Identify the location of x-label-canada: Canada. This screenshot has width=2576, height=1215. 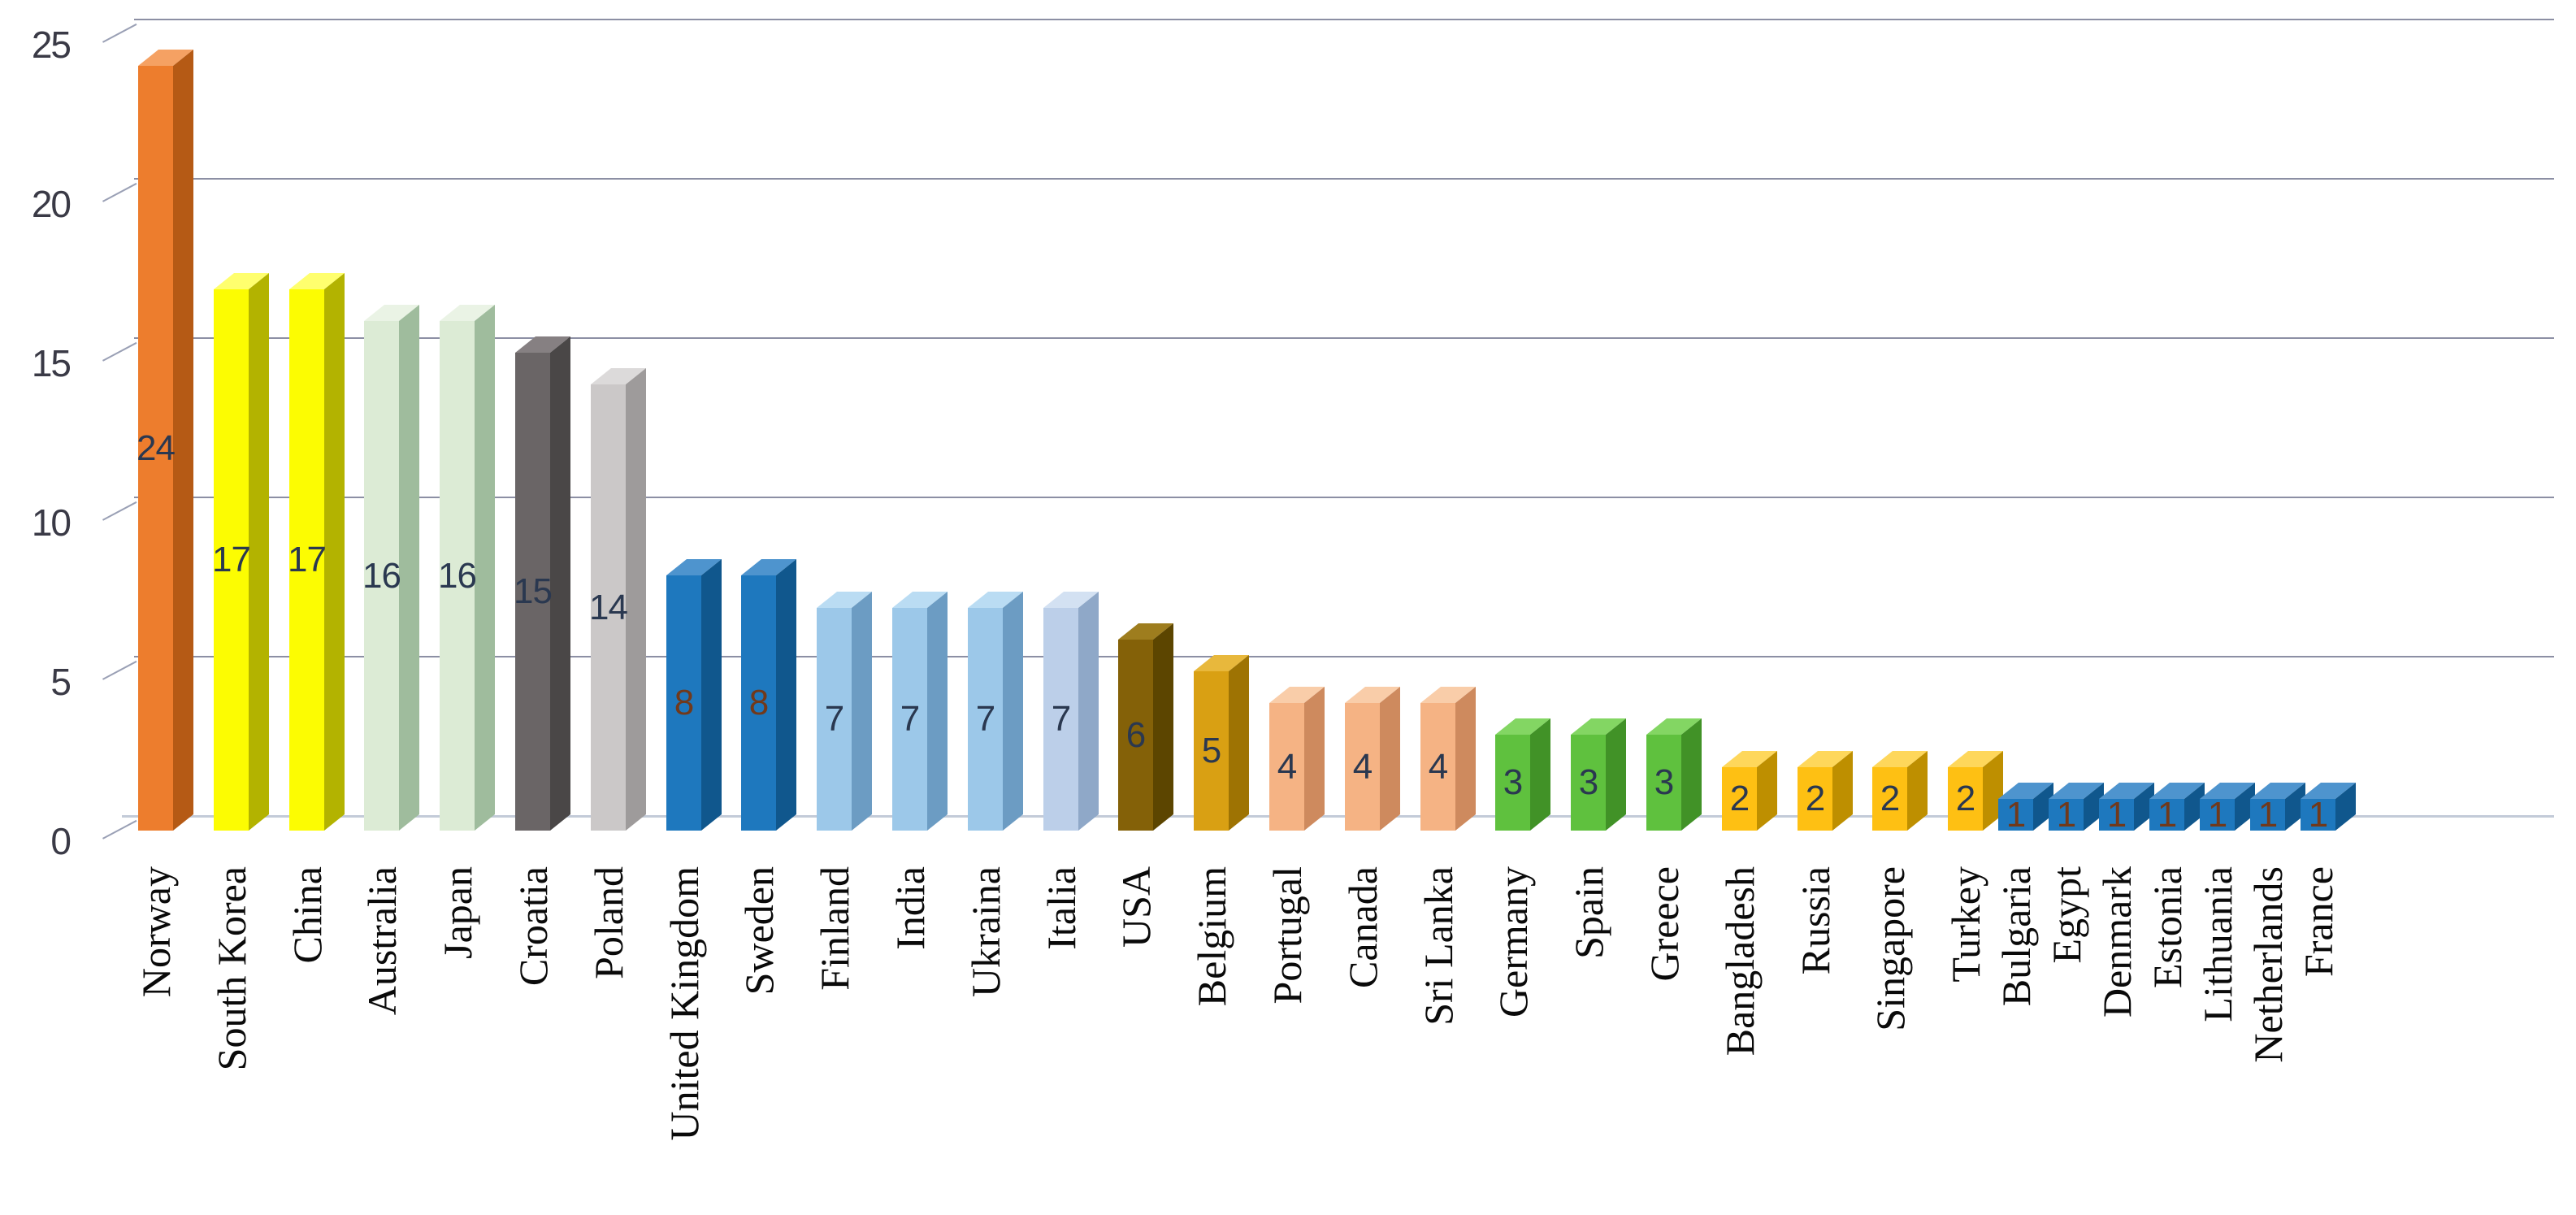
(1362, 927).